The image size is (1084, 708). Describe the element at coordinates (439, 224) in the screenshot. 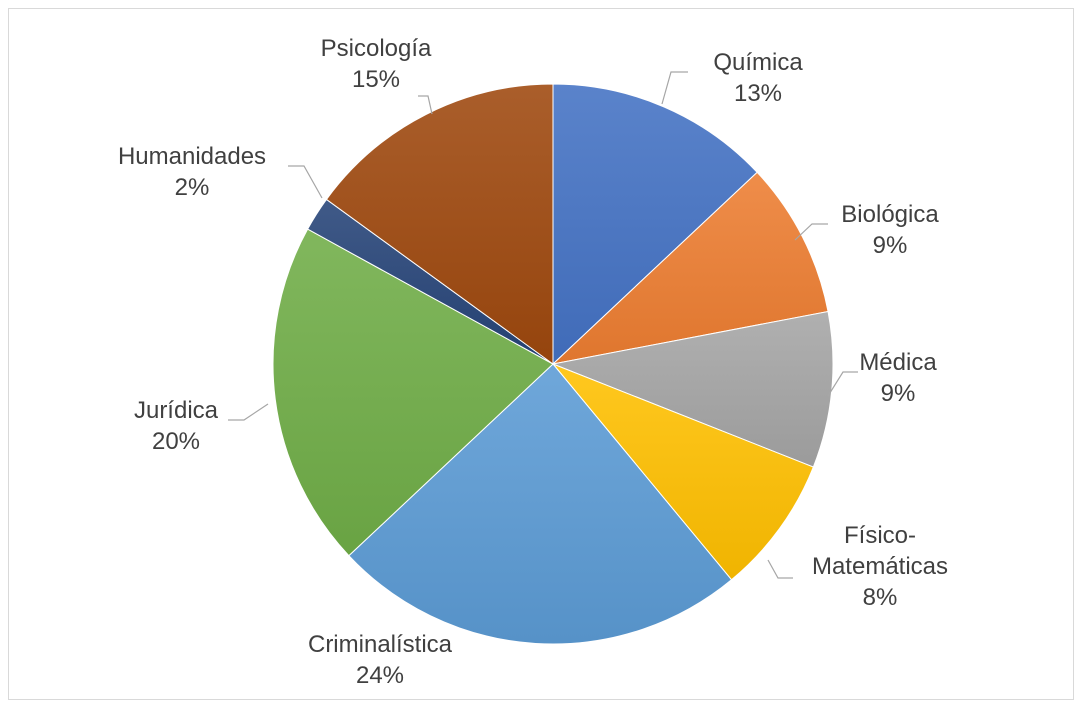

I see `pie-slice-psicologia` at that location.